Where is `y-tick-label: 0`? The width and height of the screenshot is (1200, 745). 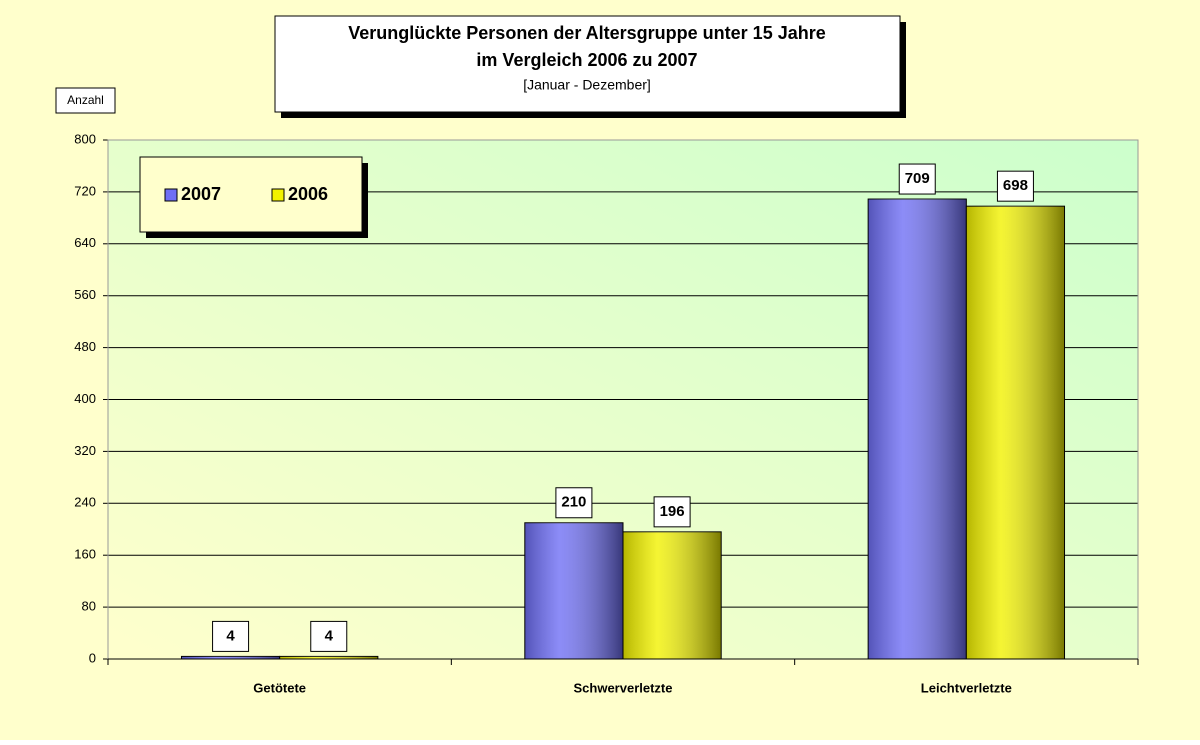
y-tick-label: 0 is located at coordinates (92, 657).